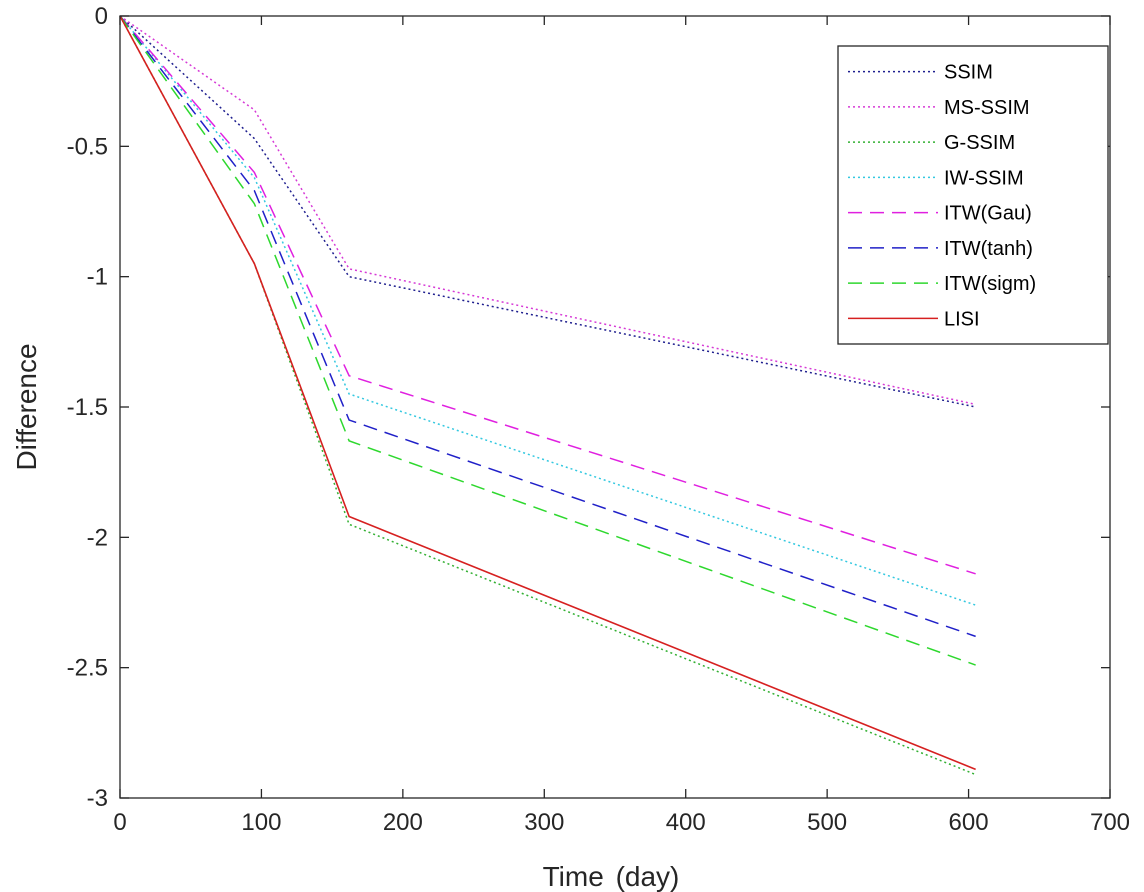  Describe the element at coordinates (968, 73) in the screenshot. I see `legend-label: SSIM` at that location.